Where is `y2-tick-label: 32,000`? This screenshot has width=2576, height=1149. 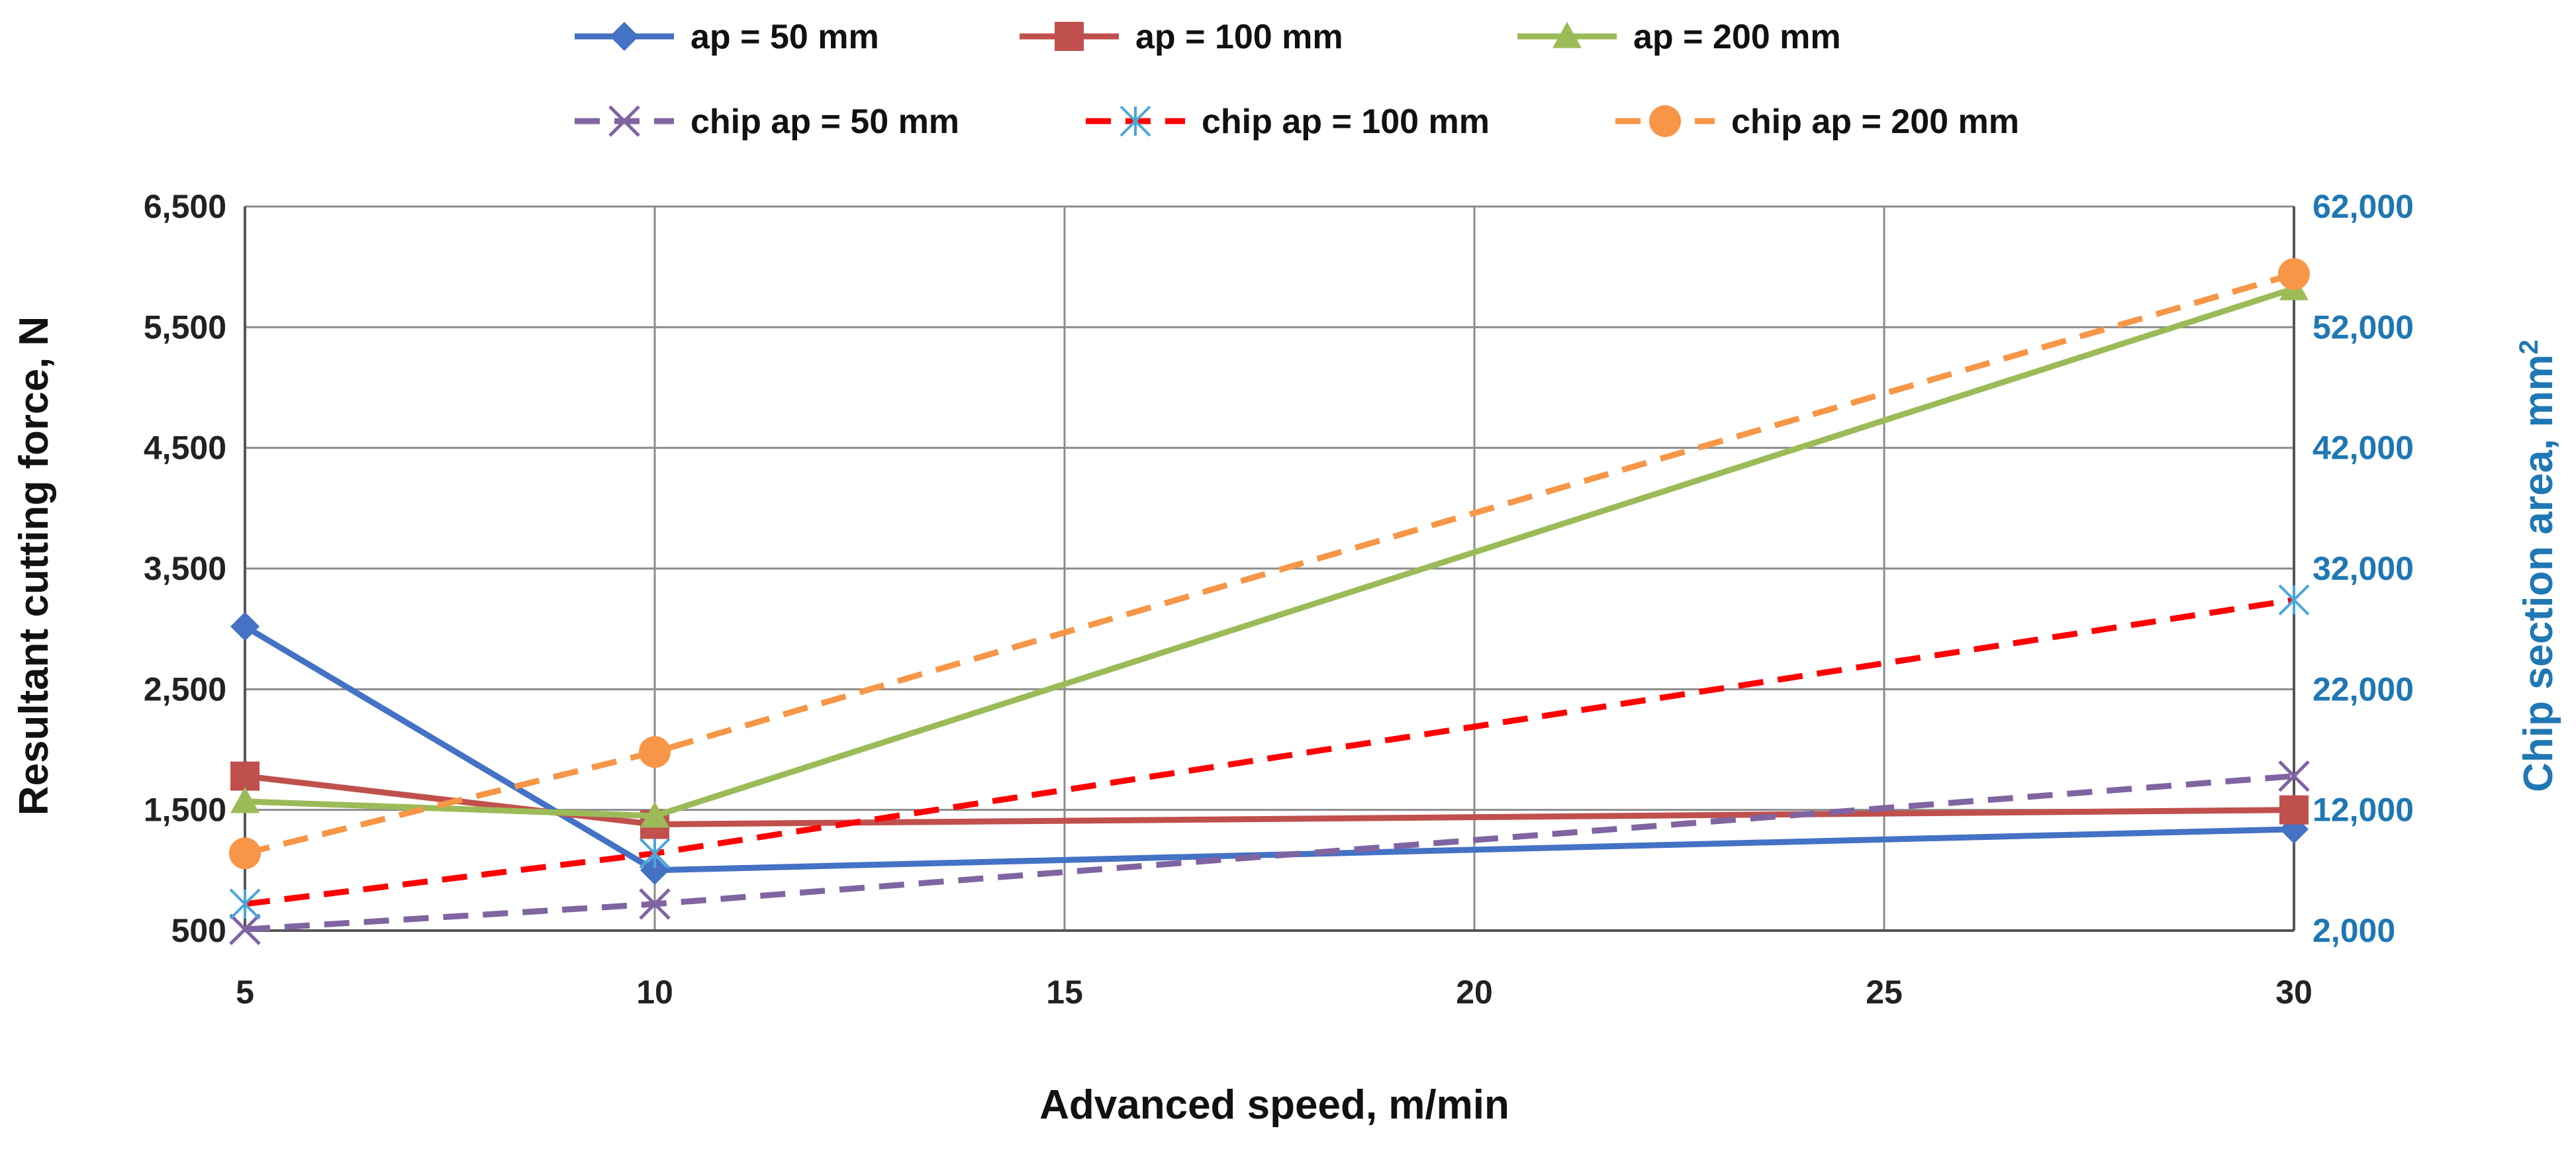 y2-tick-label: 32,000 is located at coordinates (2363, 568).